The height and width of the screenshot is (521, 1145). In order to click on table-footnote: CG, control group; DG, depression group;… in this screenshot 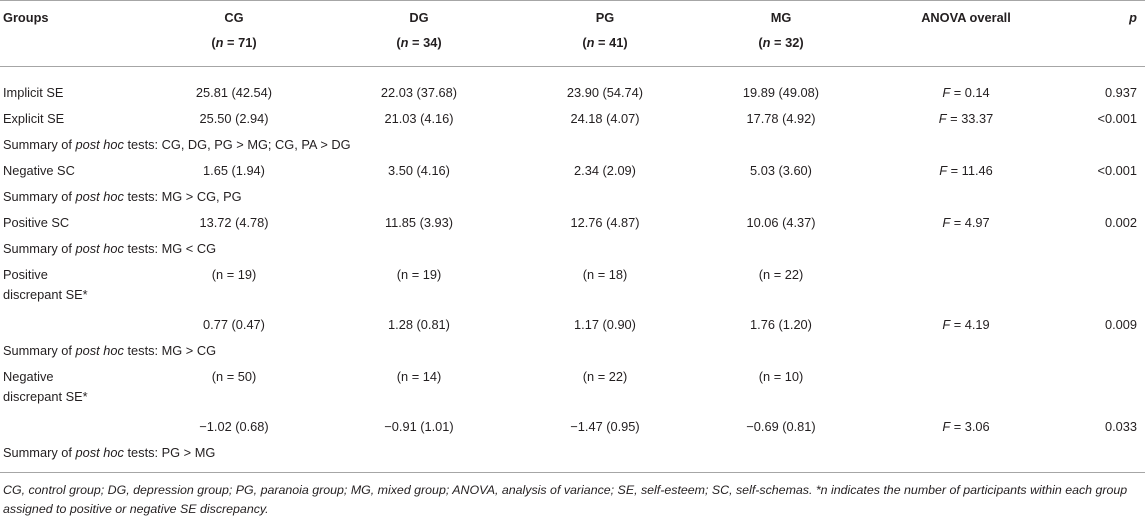, I will do `click(565, 499)`.